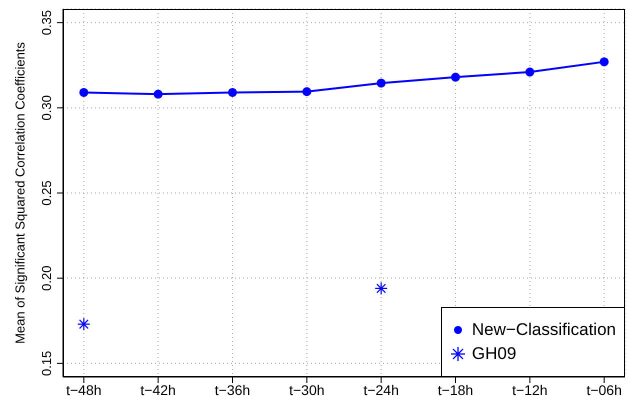 The height and width of the screenshot is (411, 637). I want to click on x-tick-label: t−36h, so click(232, 390).